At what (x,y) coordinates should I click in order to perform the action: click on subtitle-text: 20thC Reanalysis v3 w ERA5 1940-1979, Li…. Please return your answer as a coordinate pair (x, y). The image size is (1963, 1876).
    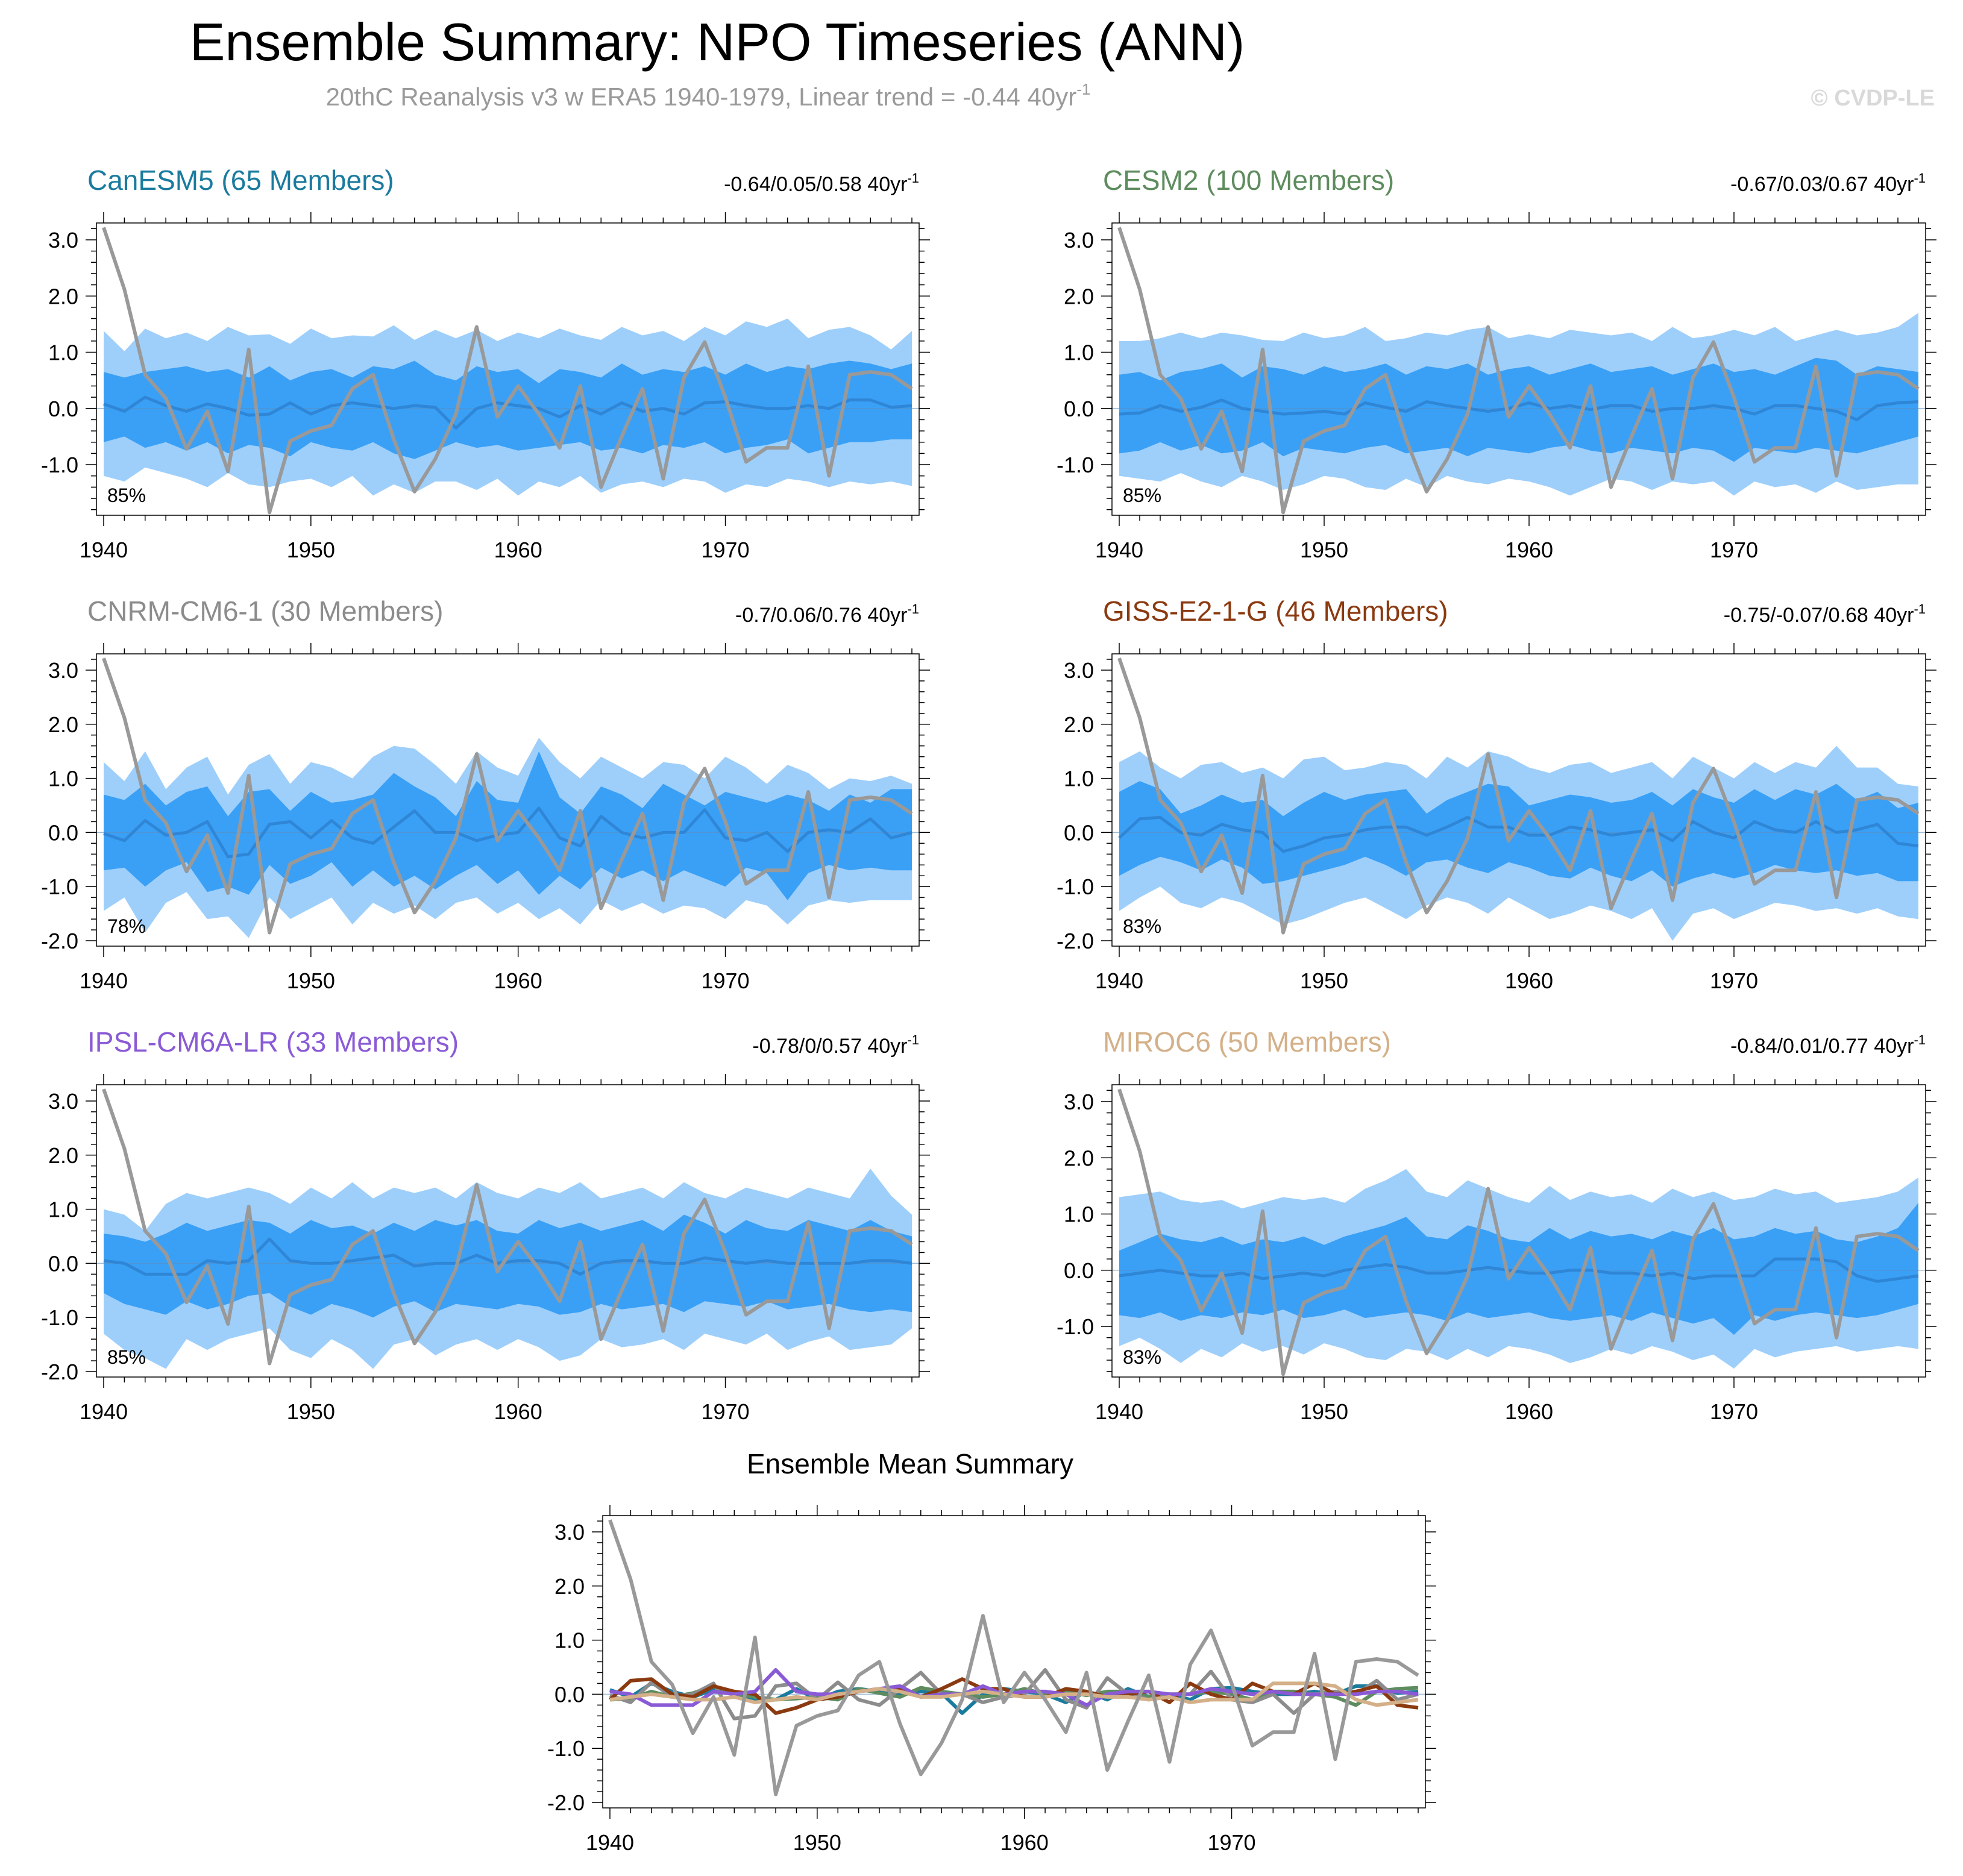
    Looking at the image, I should click on (701, 97).